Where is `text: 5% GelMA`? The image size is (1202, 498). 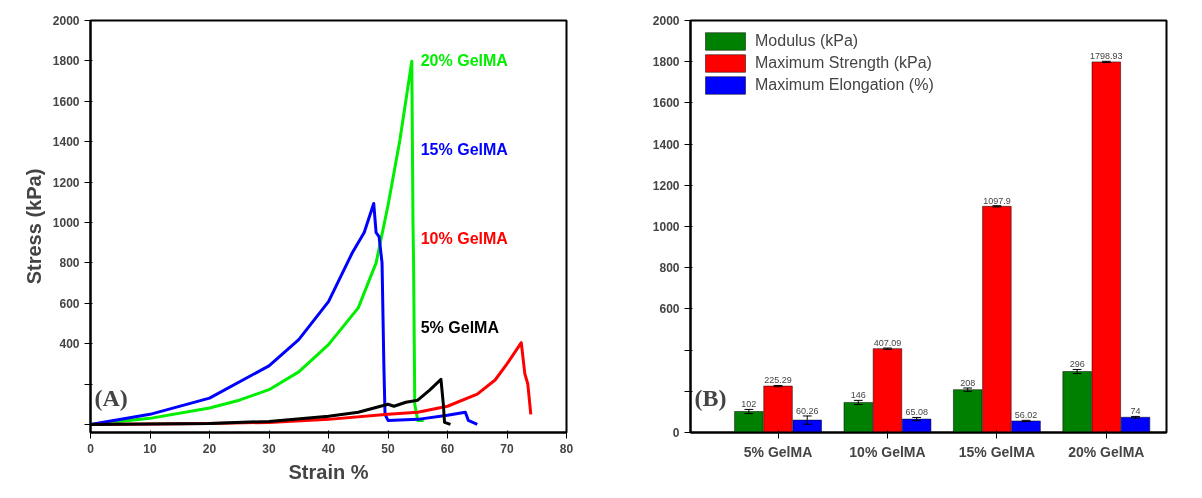
text: 5% GelMA is located at coordinates (460, 327).